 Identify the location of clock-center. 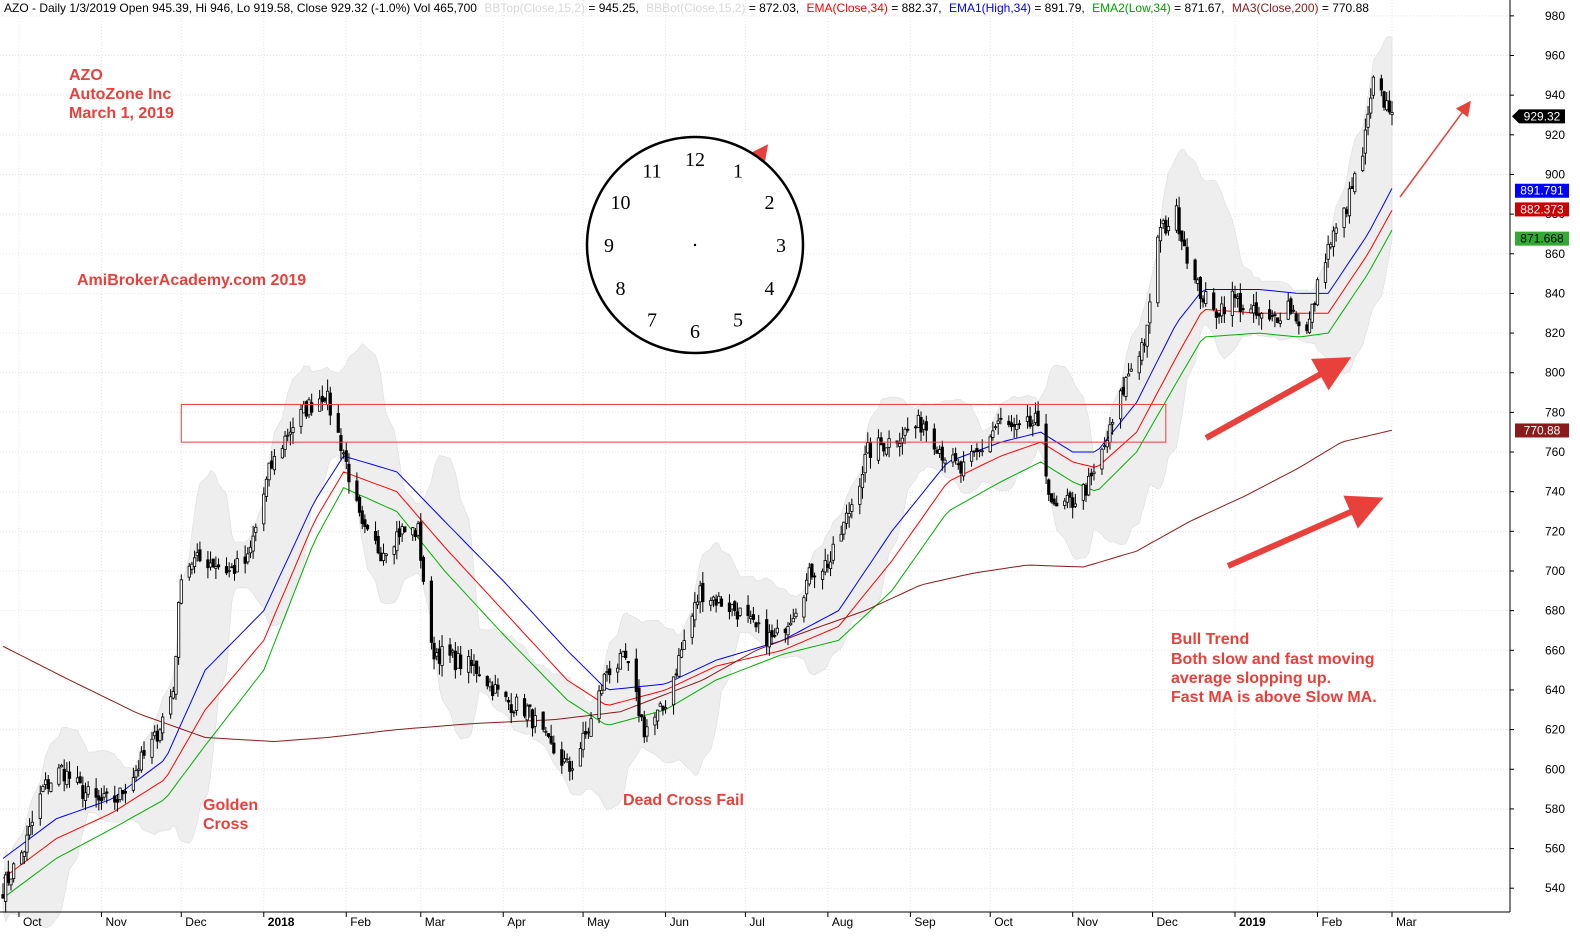
(695, 245).